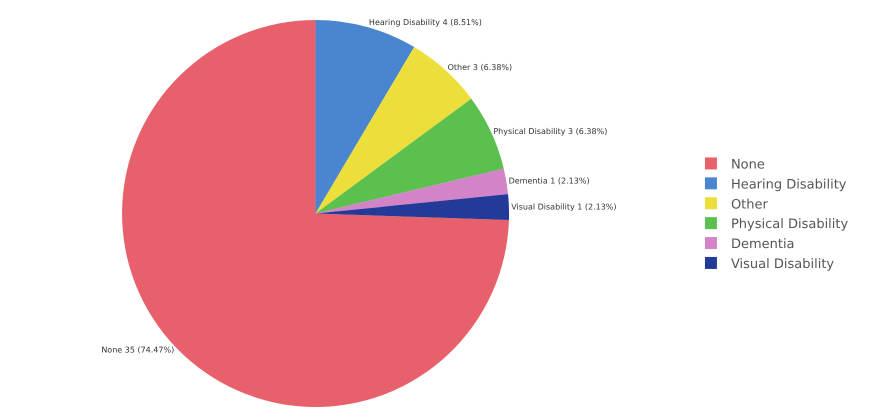  Describe the element at coordinates (788, 184) in the screenshot. I see `legend-label: Hearing Disability` at that location.